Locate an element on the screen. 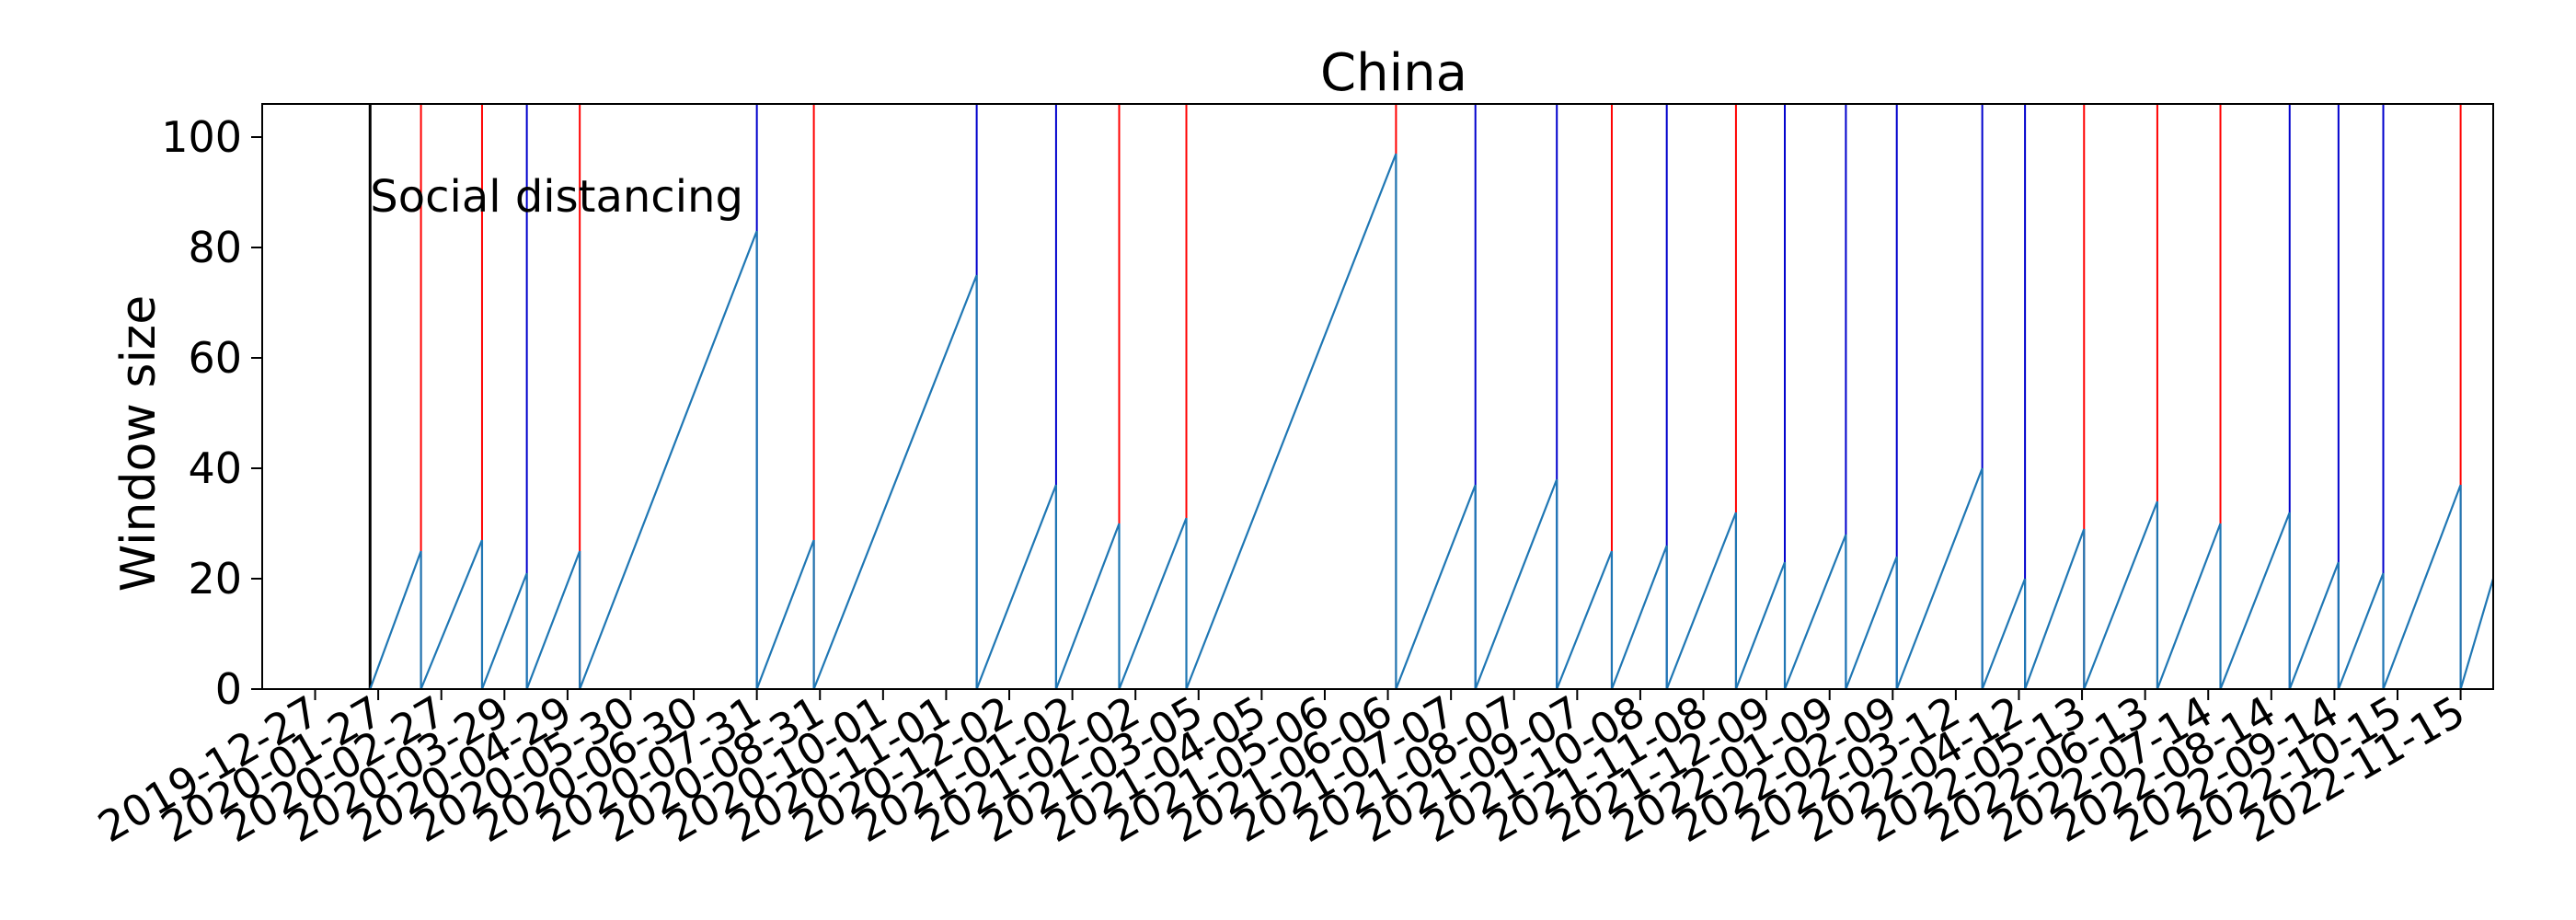 The image size is (2576, 920). annotations: Social distancing is located at coordinates (556, 197).